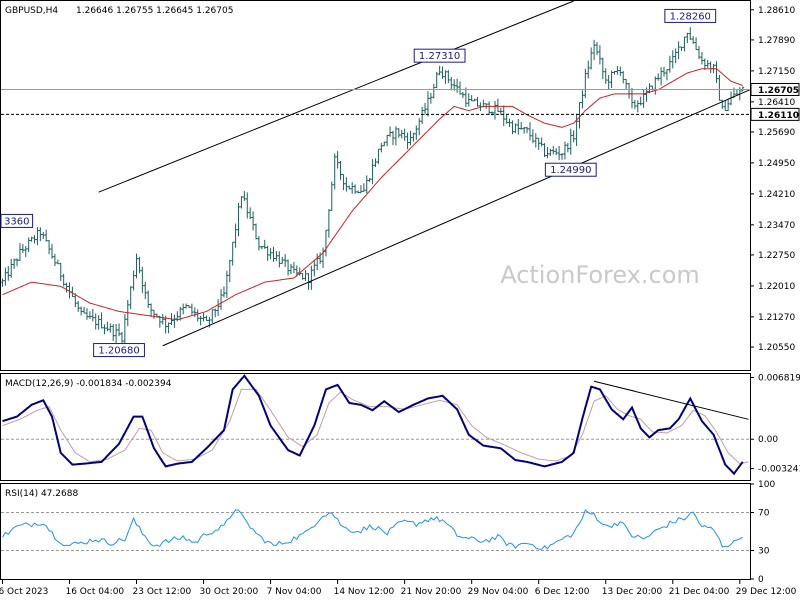  What do you see at coordinates (776, 318) in the screenshot?
I see `y-tick-label: 1.21270` at bounding box center [776, 318].